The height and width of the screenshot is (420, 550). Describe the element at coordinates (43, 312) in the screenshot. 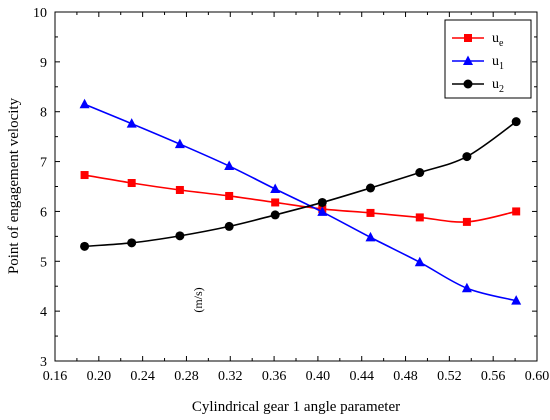

I see `y-tick-label: 4` at that location.